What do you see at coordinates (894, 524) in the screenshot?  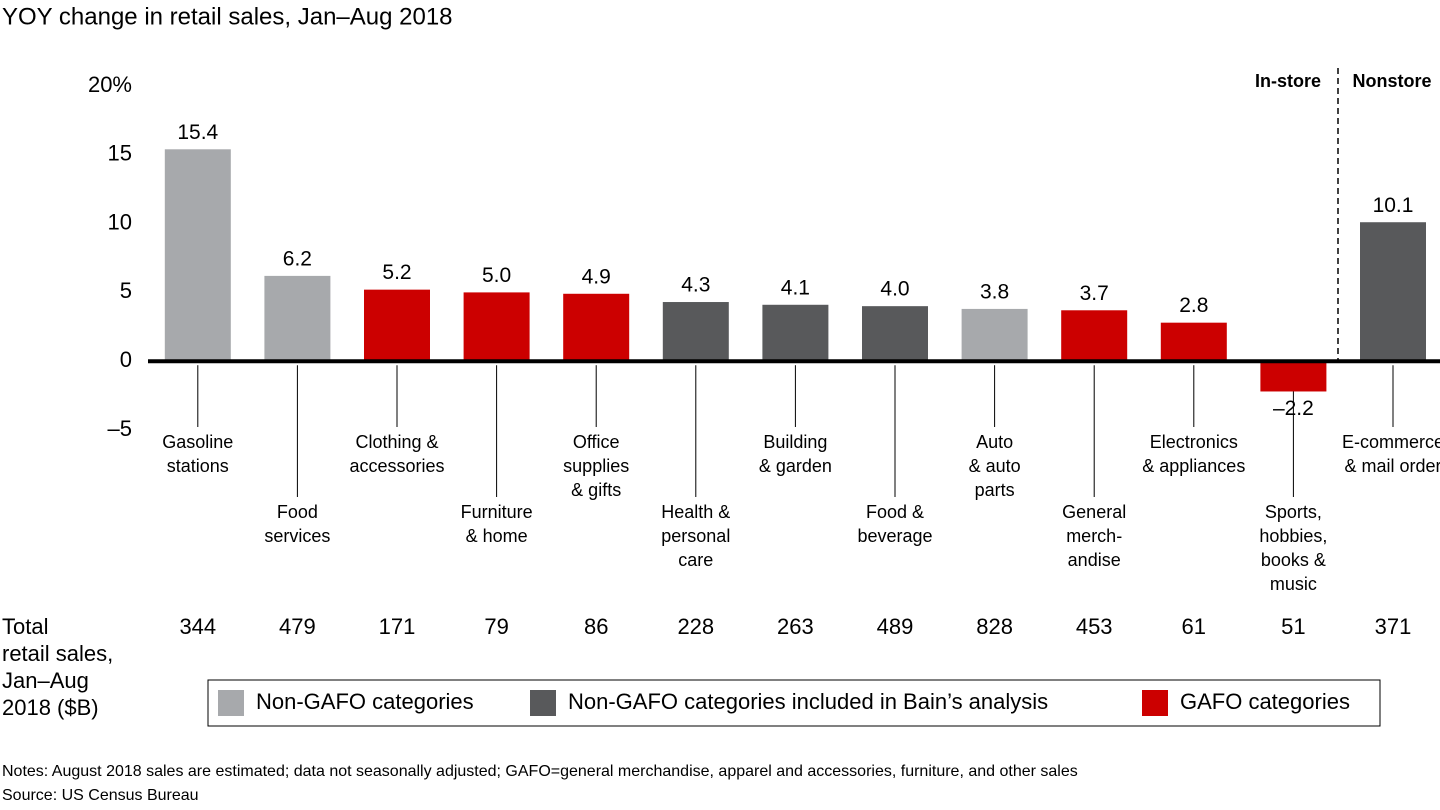 I see `x-tick-label: Food & beverage` at bounding box center [894, 524].